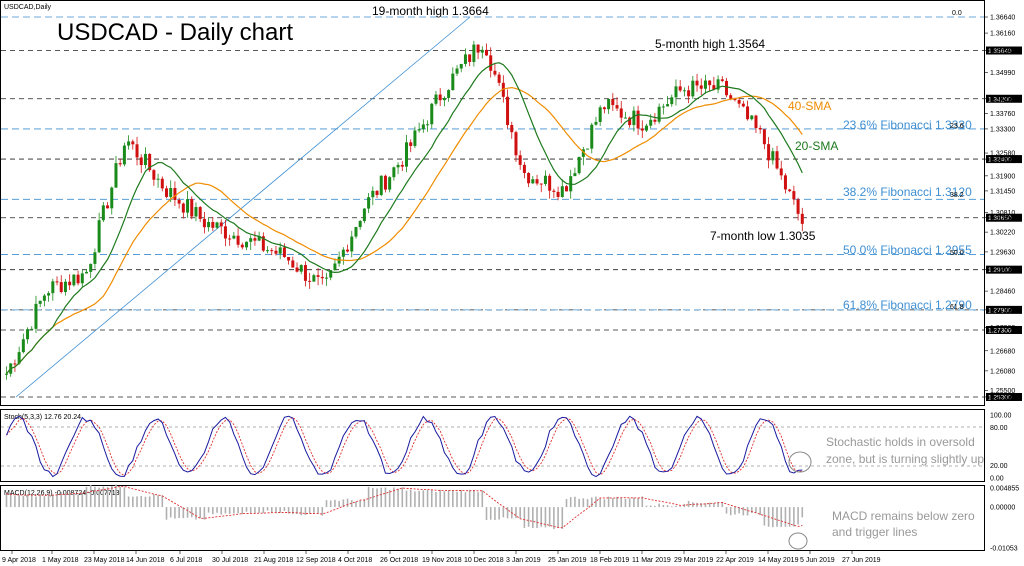  What do you see at coordinates (1004, 519) in the screenshot?
I see `macd-axis: 0.004855 0.00000 -0.01053` at bounding box center [1004, 519].